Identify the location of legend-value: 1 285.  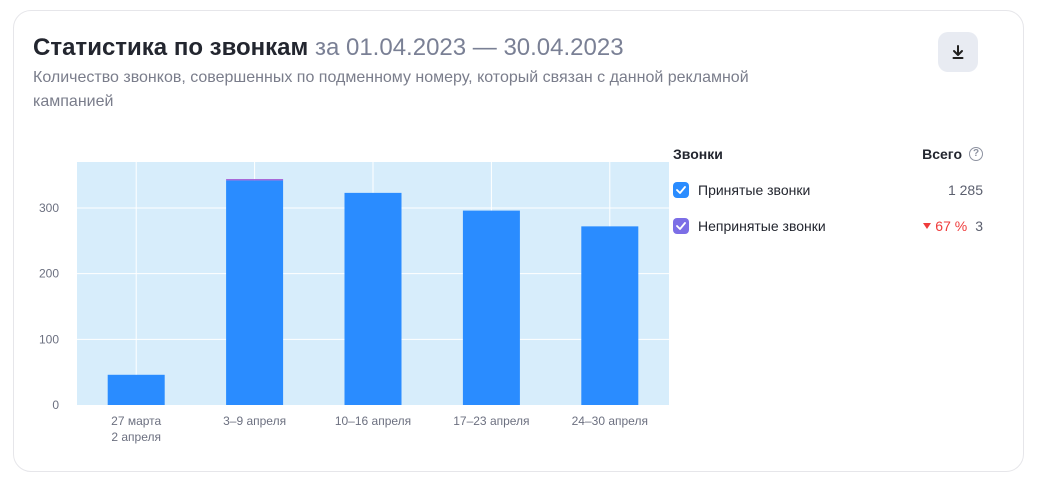
(965, 190).